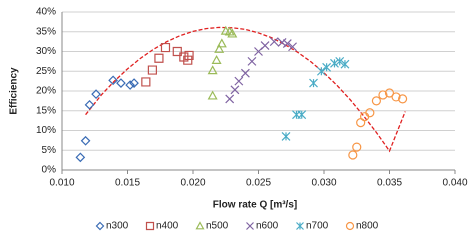 This screenshot has width=474, height=245. What do you see at coordinates (192, 183) in the screenshot?
I see `x-tick-label: 0.020` at bounding box center [192, 183].